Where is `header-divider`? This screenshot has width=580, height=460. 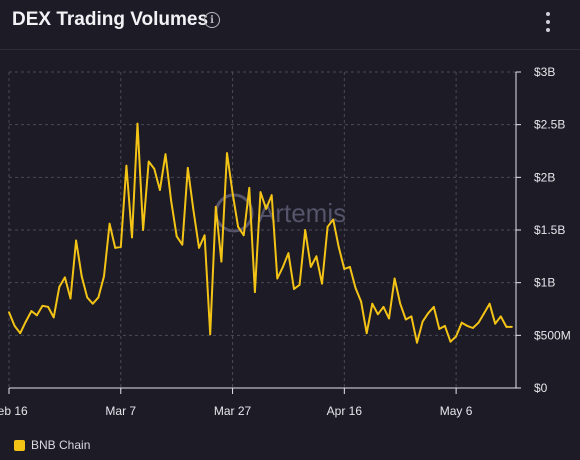
header-divider is located at coordinates (290, 49).